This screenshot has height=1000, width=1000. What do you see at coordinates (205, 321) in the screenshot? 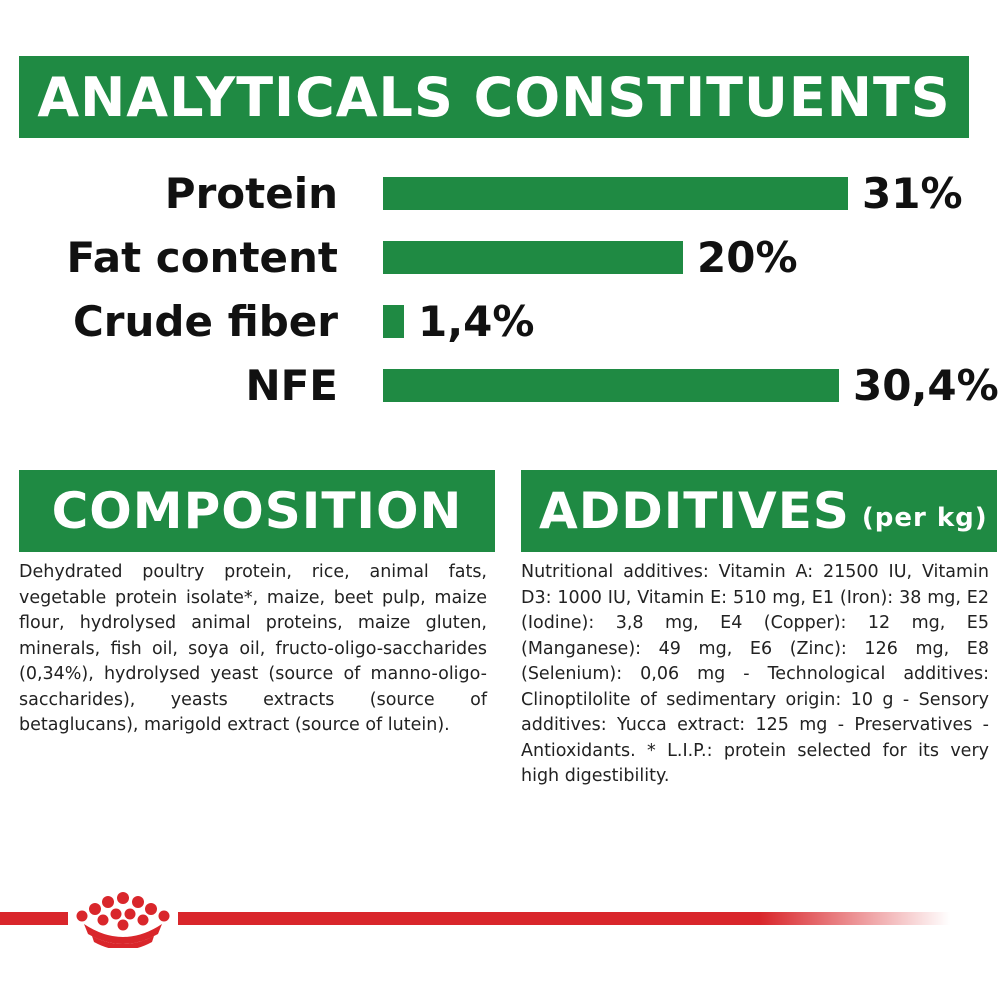
I see `constituent-label: Crude fiber` at bounding box center [205, 321].